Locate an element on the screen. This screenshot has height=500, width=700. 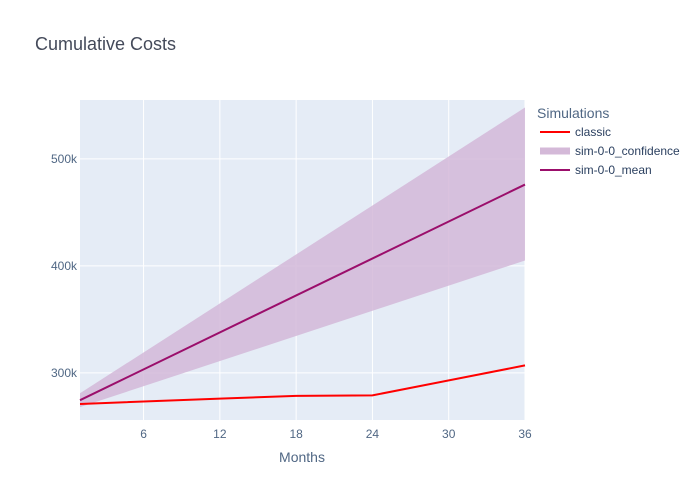
x-tick-label: 12 is located at coordinates (220, 434).